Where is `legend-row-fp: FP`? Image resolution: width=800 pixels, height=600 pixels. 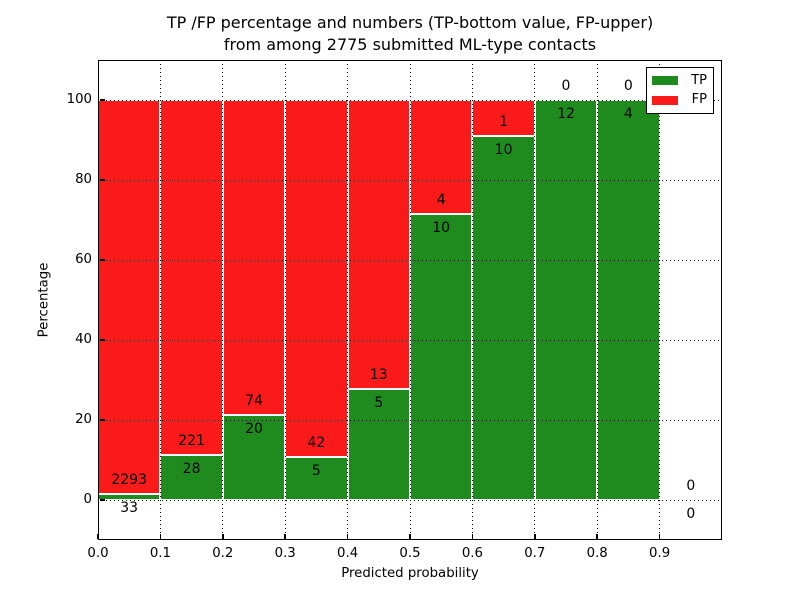
legend-row-fp: FP is located at coordinates (679, 100).